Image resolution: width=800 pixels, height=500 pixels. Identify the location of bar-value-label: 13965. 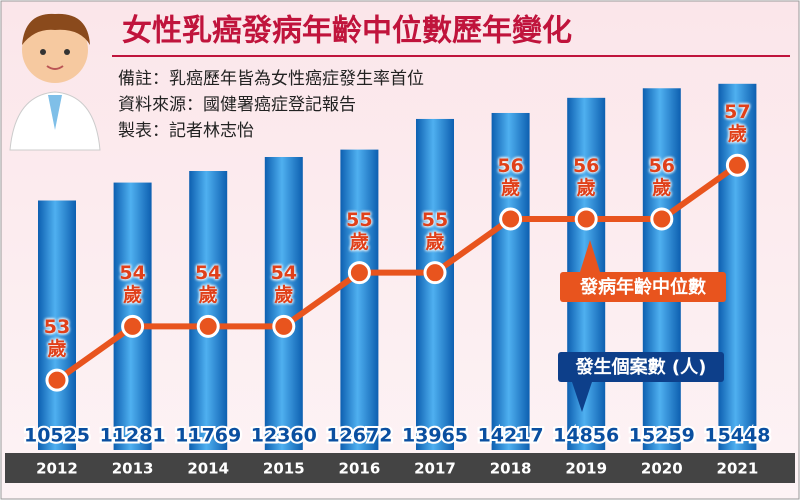
(435, 436).